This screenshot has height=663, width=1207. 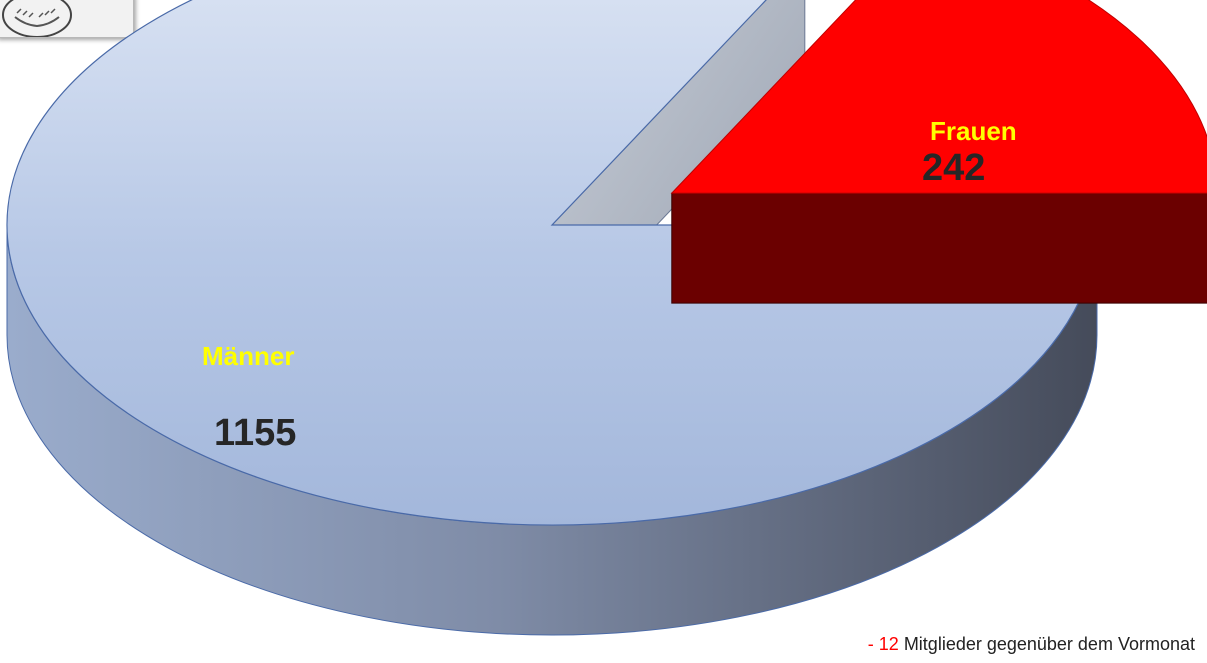 I want to click on slice-value-frauen: 242, so click(x=953, y=168).